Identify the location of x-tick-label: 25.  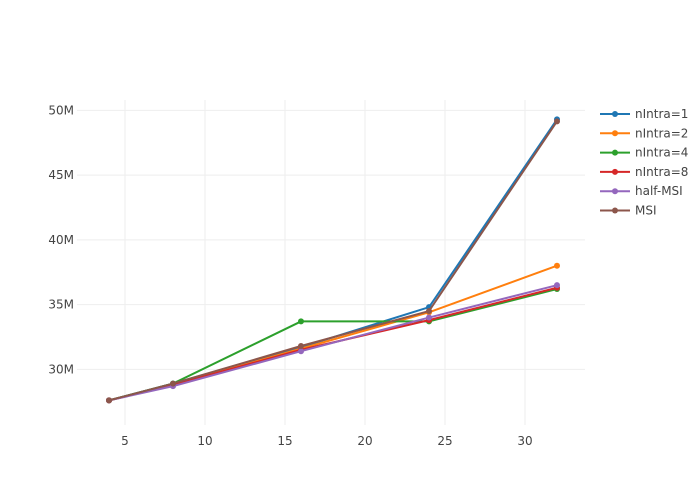
(444, 441).